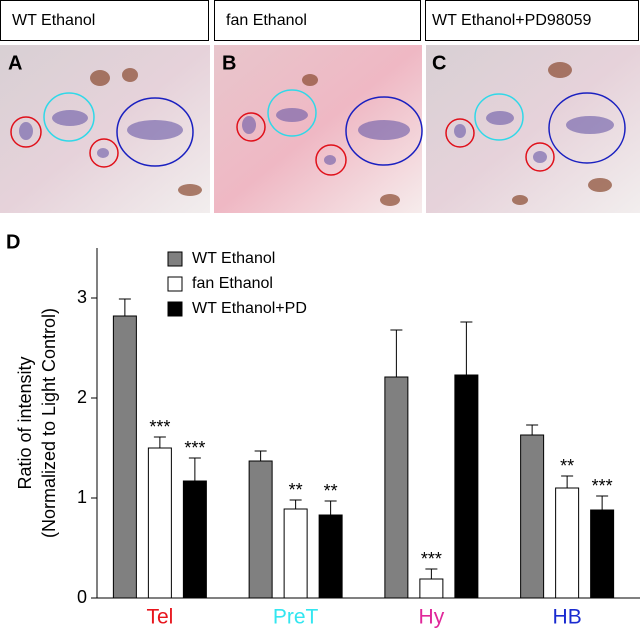  What do you see at coordinates (13, 242) in the screenshot?
I see `panel-letter: D` at bounding box center [13, 242].